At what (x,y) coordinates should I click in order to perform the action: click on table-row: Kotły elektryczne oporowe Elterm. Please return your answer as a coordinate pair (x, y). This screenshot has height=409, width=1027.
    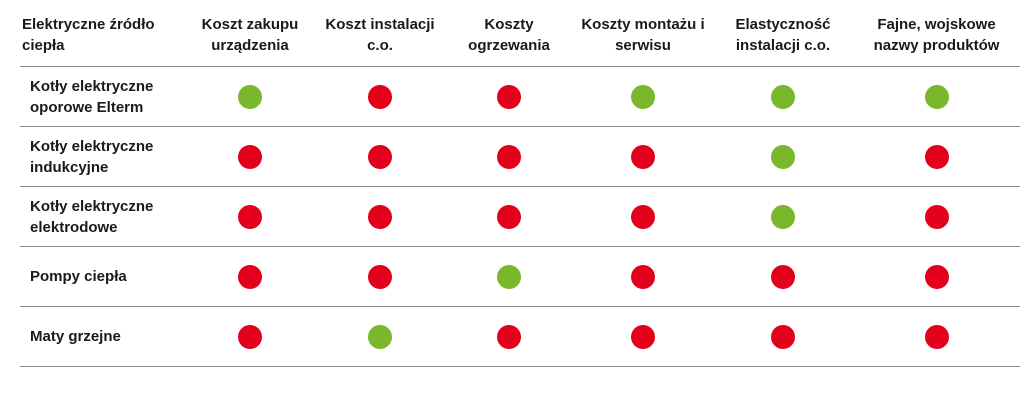
    Looking at the image, I should click on (520, 96).